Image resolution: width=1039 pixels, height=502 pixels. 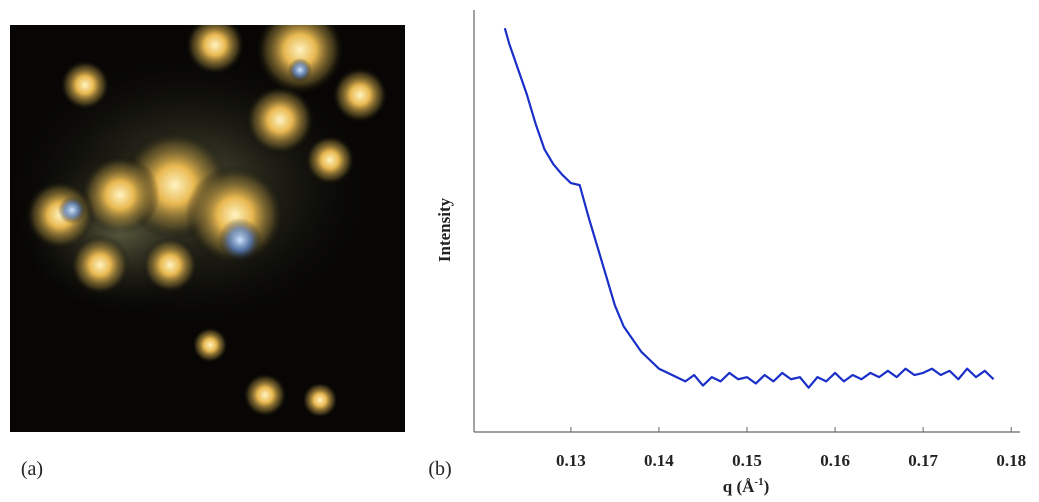 What do you see at coordinates (1011, 460) in the screenshot?
I see `x-tick-label: 0.18` at bounding box center [1011, 460].